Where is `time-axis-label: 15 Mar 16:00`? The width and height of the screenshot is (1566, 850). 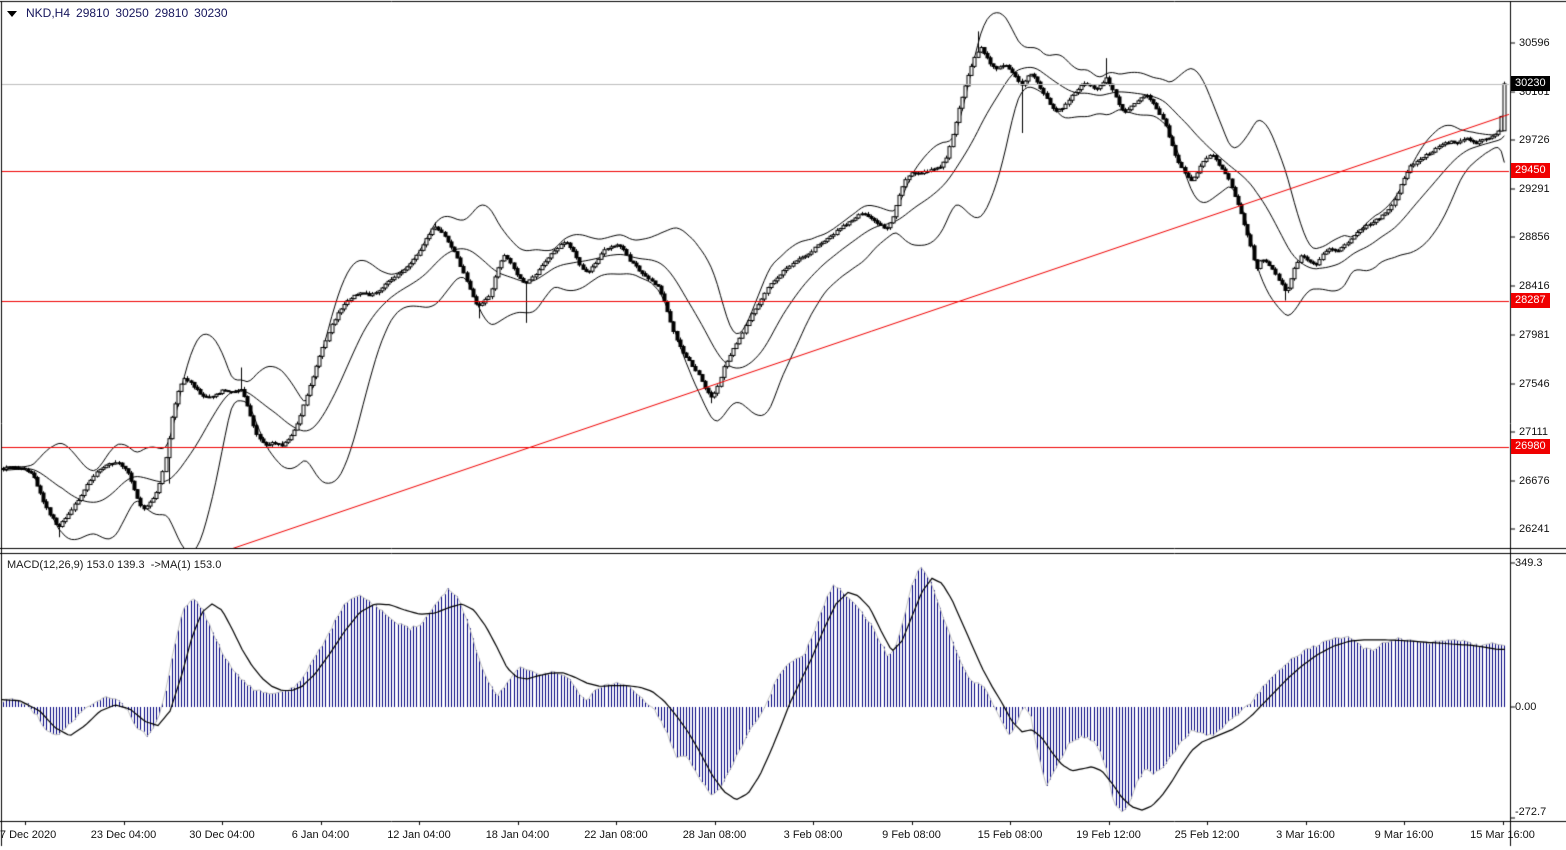 time-axis-label: 15 Mar 16:00 is located at coordinates (1502, 835).